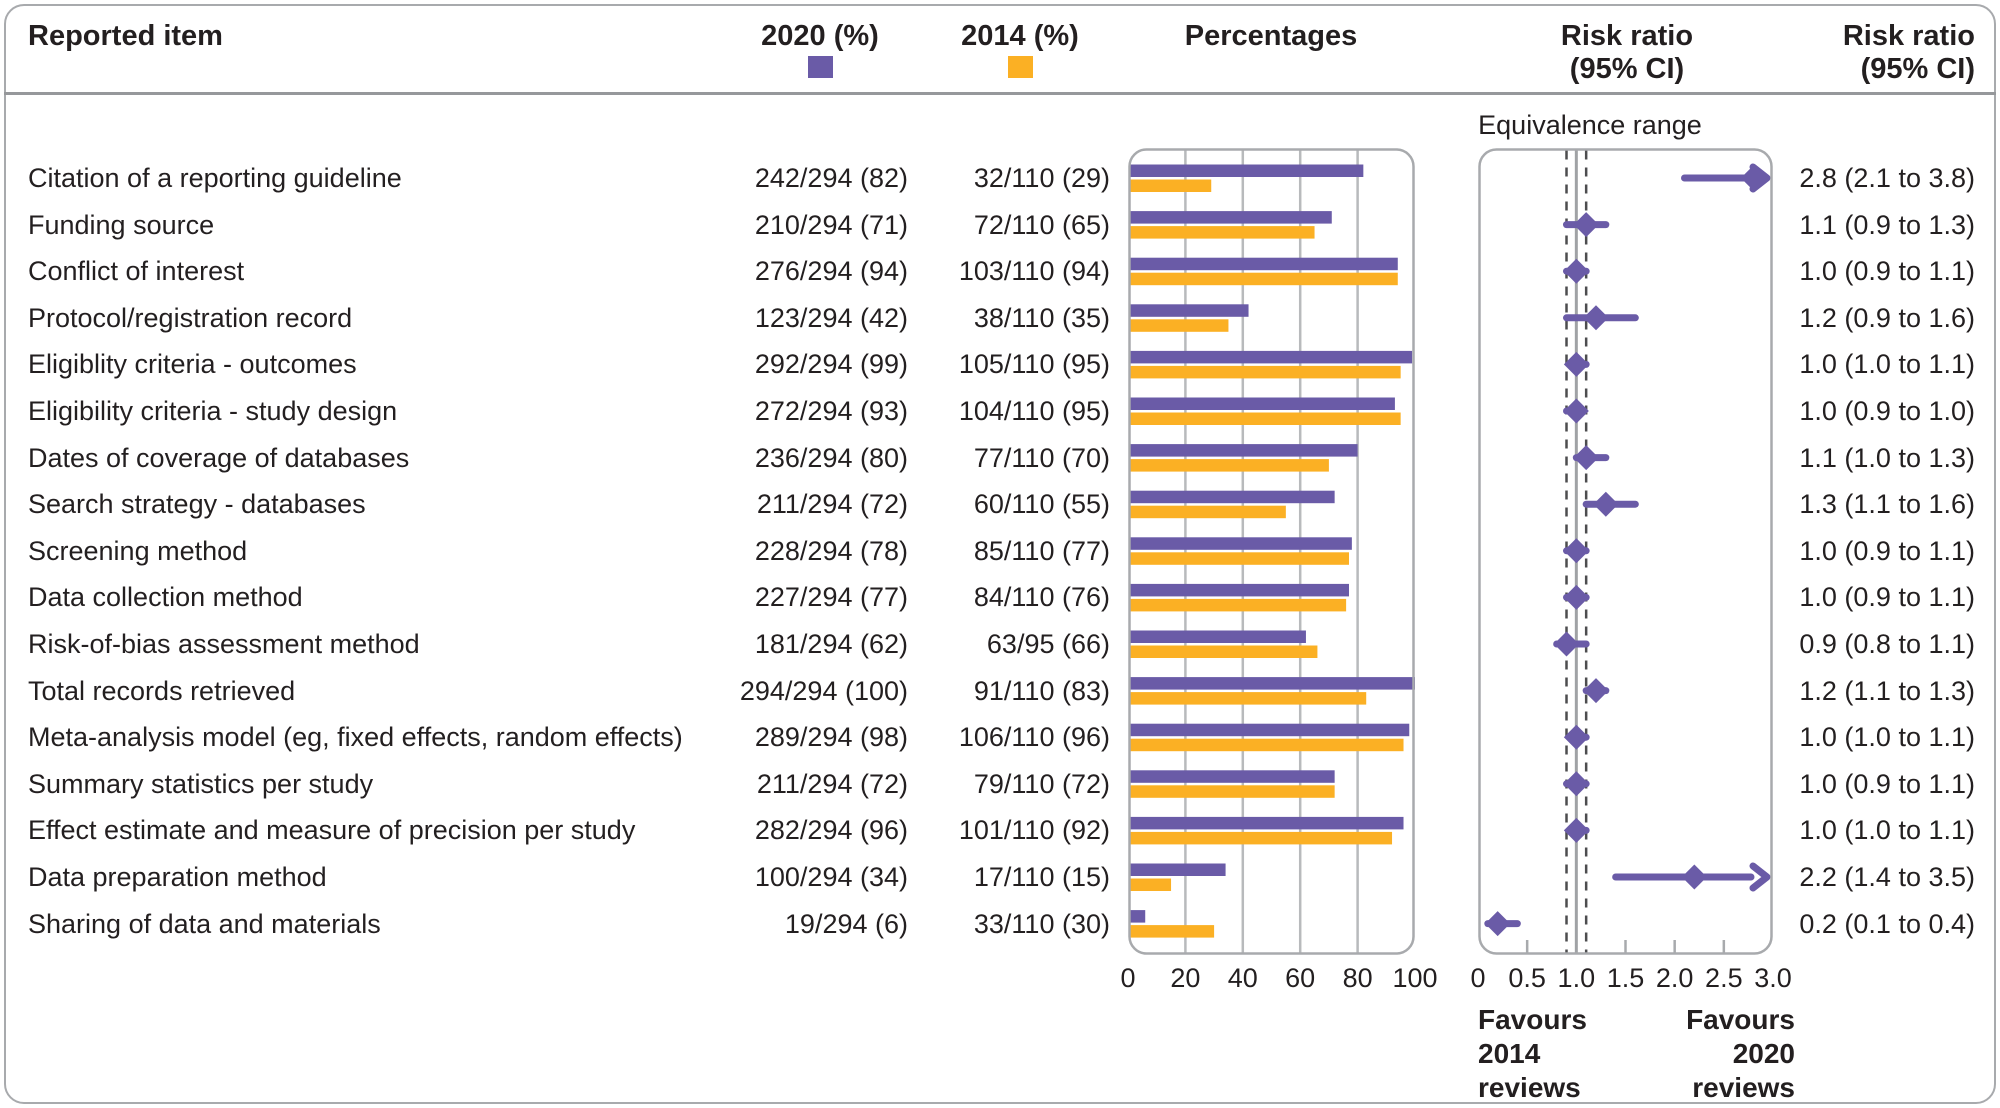  What do you see at coordinates (1048, 644) in the screenshot?
I see `row-value-2014: 63/95 (66)` at bounding box center [1048, 644].